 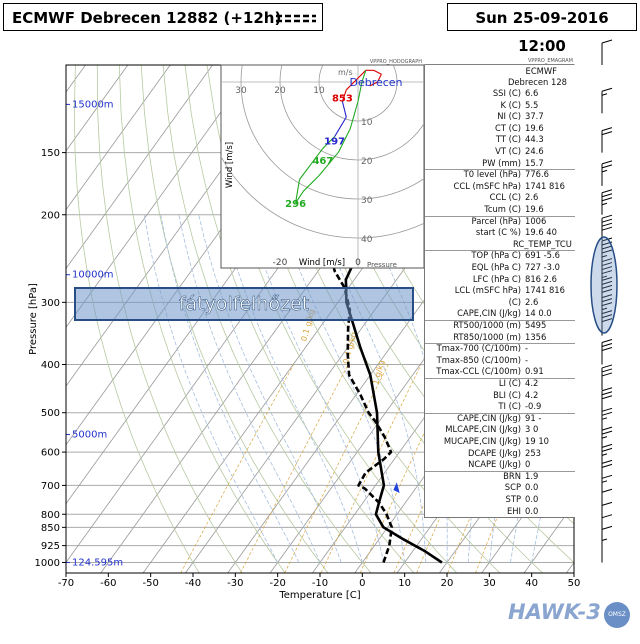 What do you see at coordinates (508, 139) in the screenshot?
I see `stats-row-label: TT (C)` at bounding box center [508, 139].